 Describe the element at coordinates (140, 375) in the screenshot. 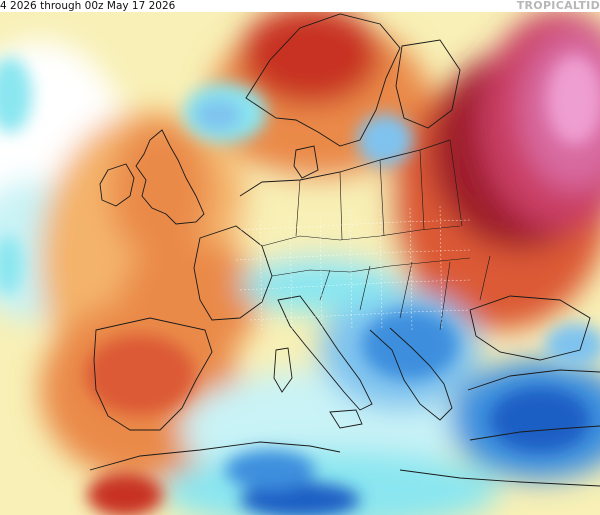

I see `field-iberia-red` at that location.